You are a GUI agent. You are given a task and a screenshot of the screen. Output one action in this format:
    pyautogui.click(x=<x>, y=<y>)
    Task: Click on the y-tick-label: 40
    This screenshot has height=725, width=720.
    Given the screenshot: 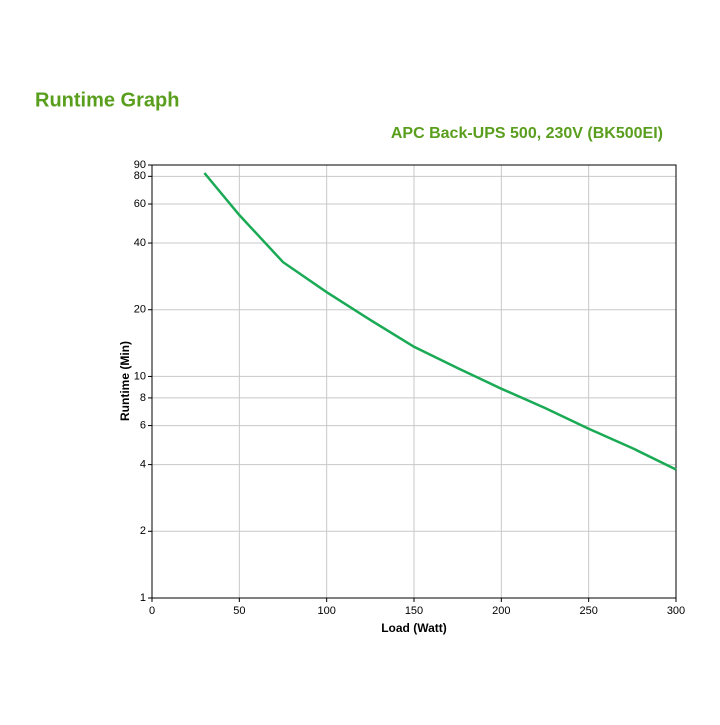 What is the action you would take?
    pyautogui.click(x=140, y=243)
    